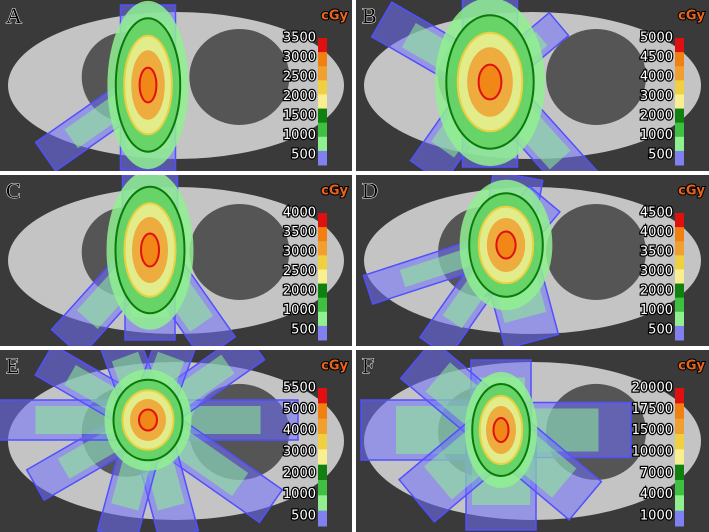  Describe the element at coordinates (12, 365) in the screenshot. I see `panel-label: E` at that location.